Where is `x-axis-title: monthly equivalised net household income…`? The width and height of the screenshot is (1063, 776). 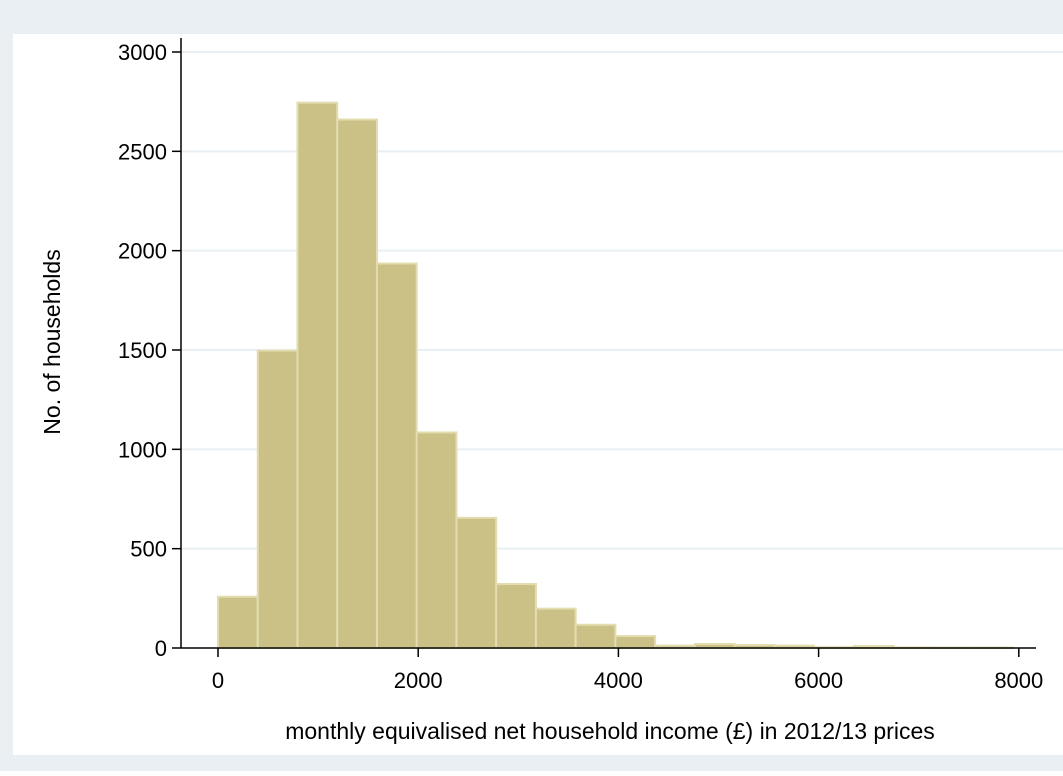 x-axis-title: monthly equivalised net household income… is located at coordinates (610, 731).